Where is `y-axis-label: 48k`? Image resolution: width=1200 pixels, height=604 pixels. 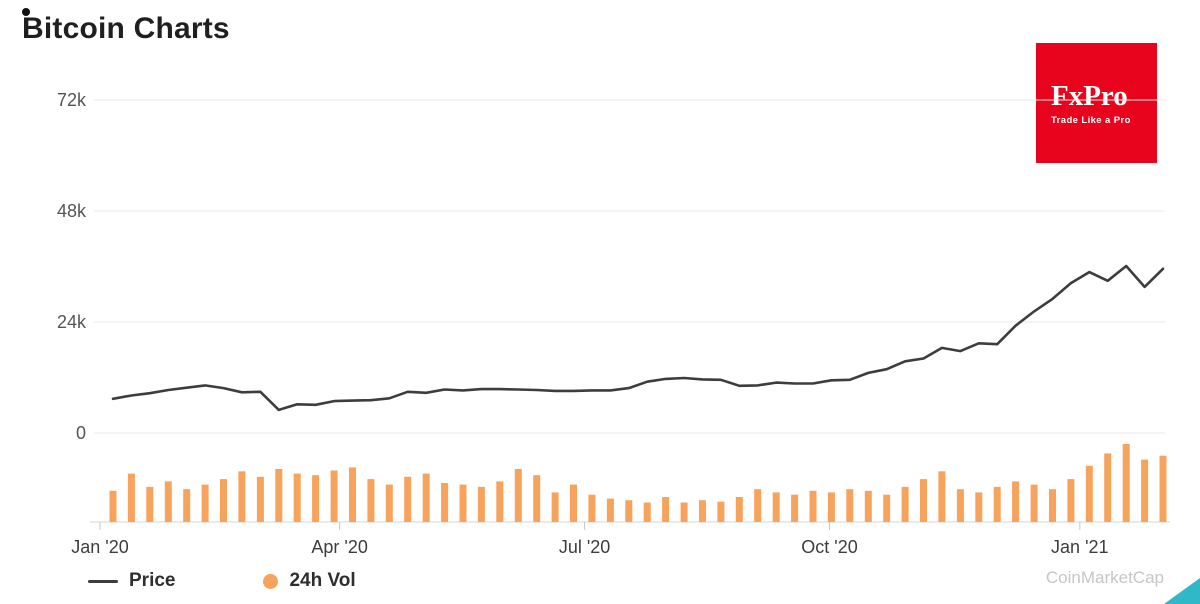 y-axis-label: 48k is located at coordinates (72, 211).